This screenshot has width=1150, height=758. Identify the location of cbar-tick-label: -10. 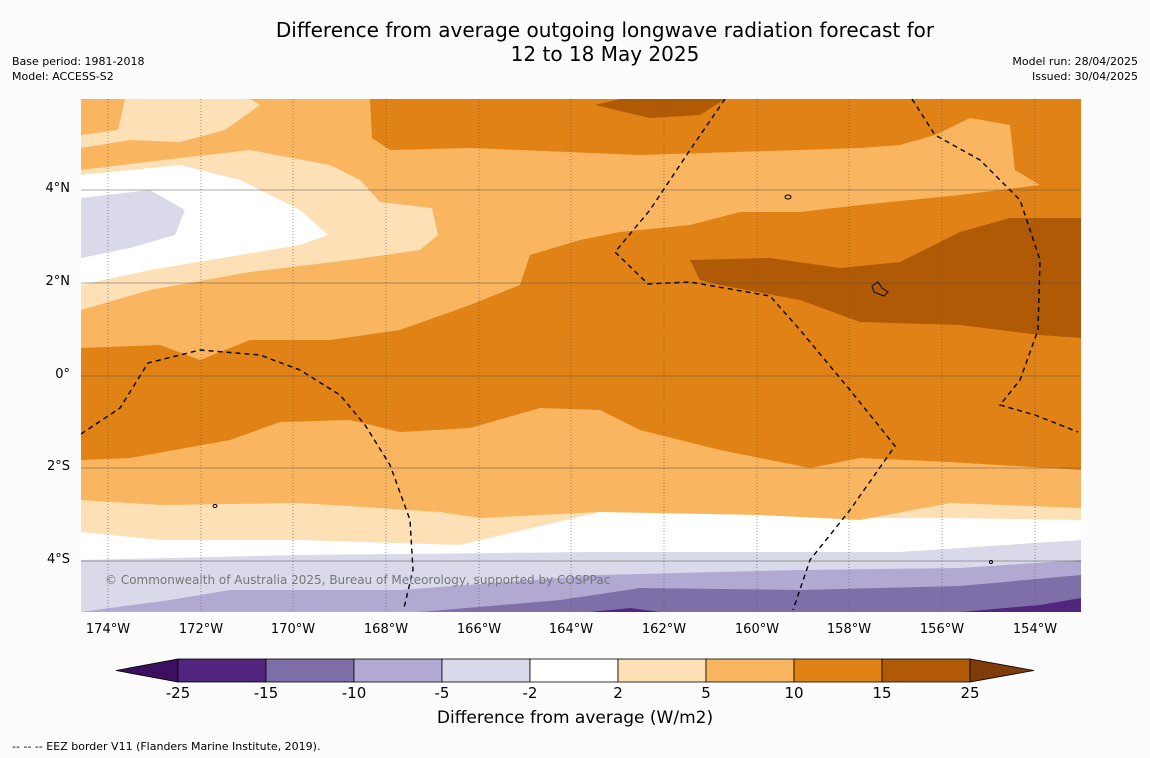
(354, 693).